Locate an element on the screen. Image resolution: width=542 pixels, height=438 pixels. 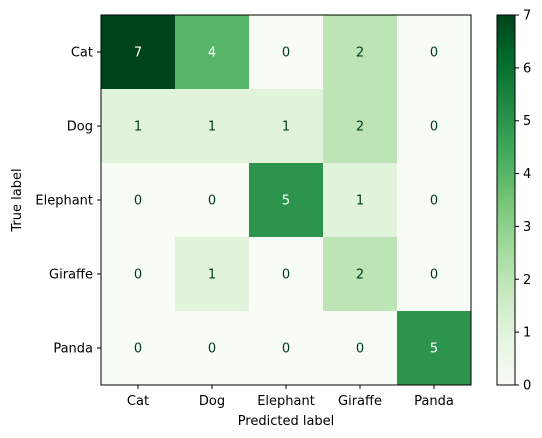
x-tick-label: Dog is located at coordinates (212, 401).